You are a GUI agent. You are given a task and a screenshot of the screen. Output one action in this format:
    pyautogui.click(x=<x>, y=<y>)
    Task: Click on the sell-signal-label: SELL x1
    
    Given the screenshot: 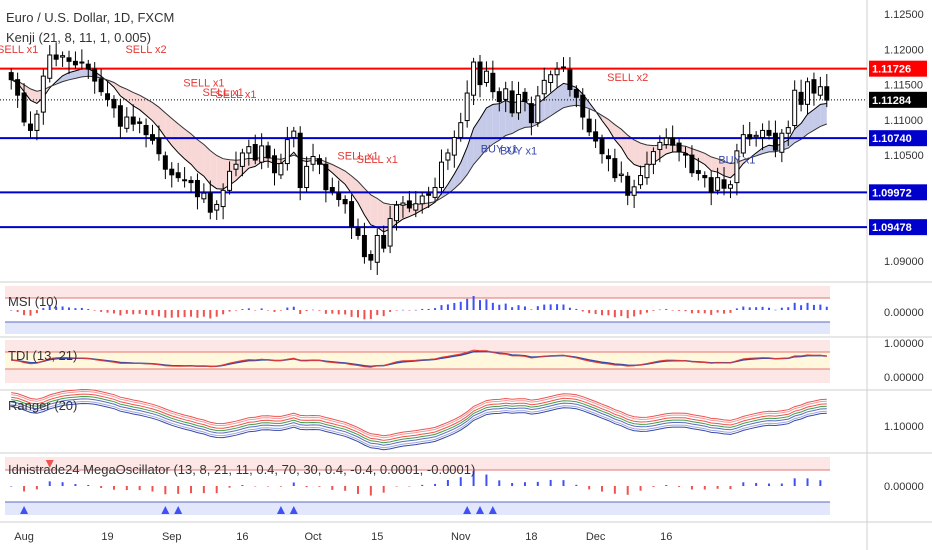 What is the action you would take?
    pyautogui.click(x=203, y=84)
    